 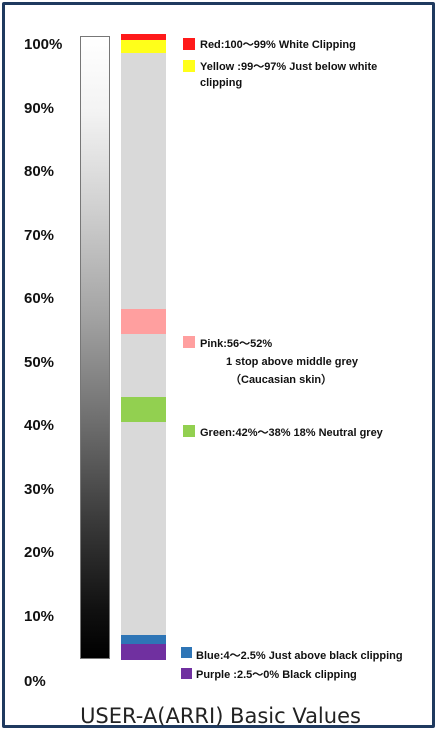 I want to click on band-blue, so click(x=143, y=639).